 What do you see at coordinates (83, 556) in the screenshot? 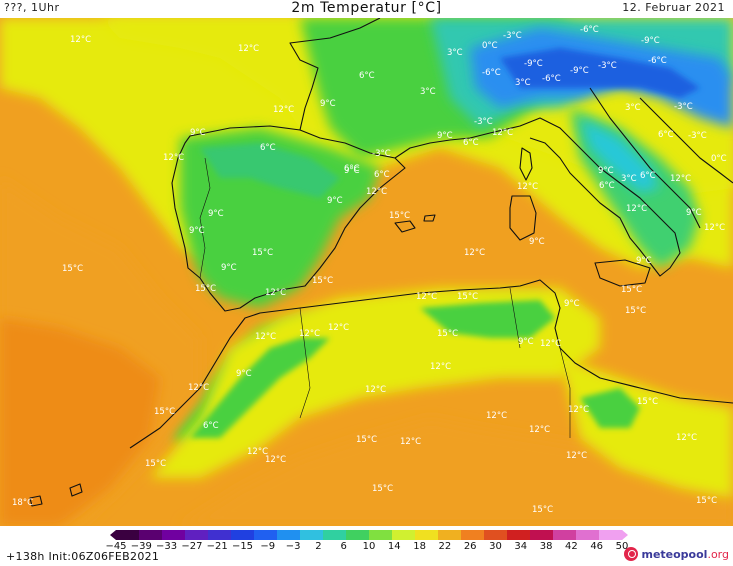
I see `run-info: +138h Init:06Z06FEB2021` at bounding box center [83, 556].